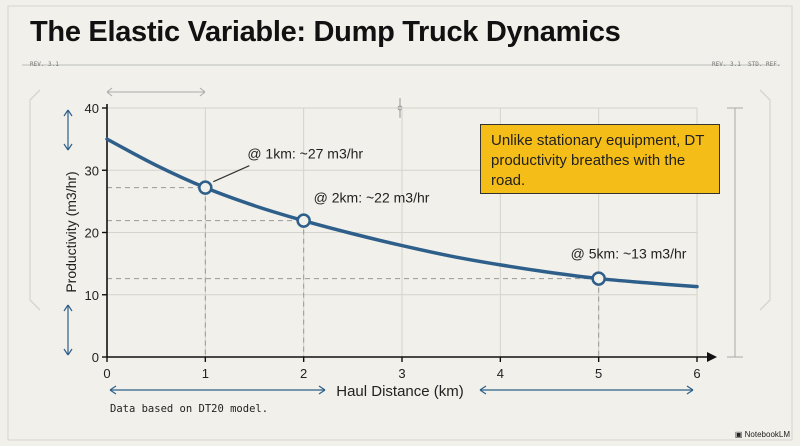 Image resolution: width=800 pixels, height=446 pixels. What do you see at coordinates (106, 373) in the screenshot?
I see `x-tick-label: 0` at bounding box center [106, 373].